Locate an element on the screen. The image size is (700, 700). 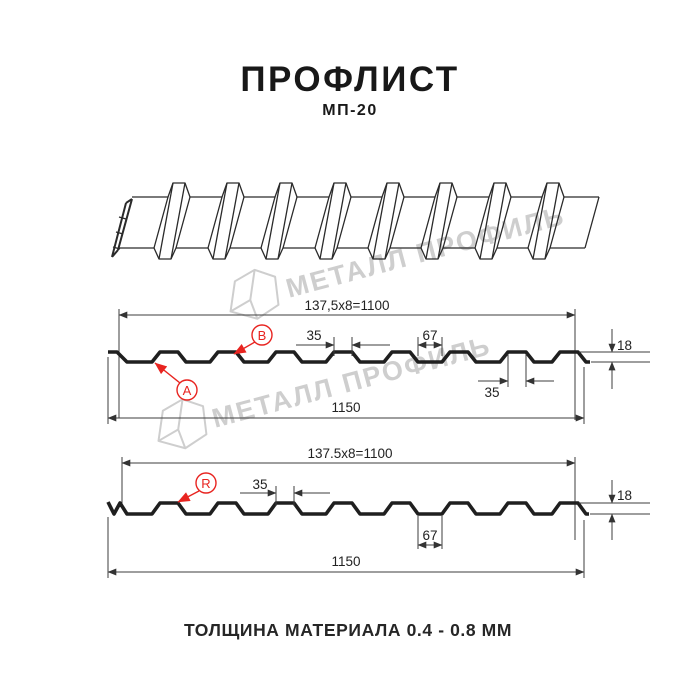
dim-label-module: 137,5x8=1100 is located at coordinates (347, 305).